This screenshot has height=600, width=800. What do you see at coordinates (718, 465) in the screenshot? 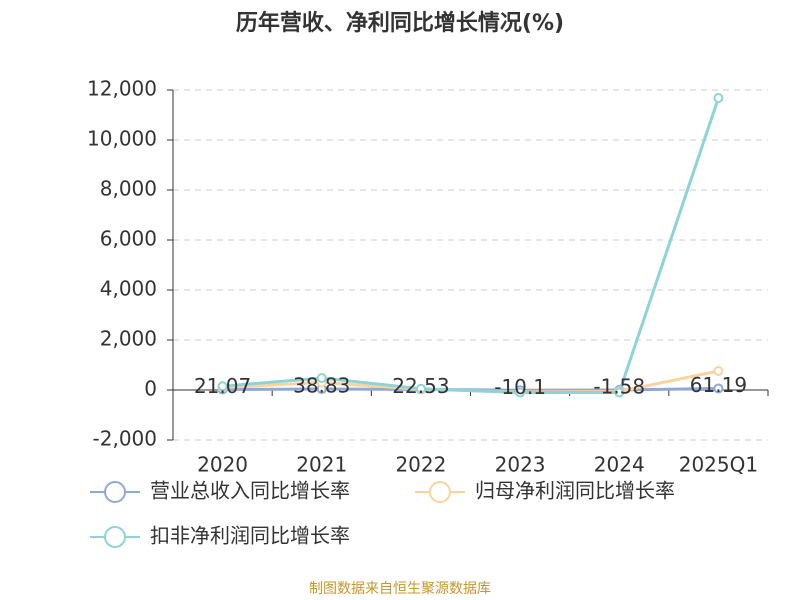
I see `x-tick-label: 2025Q1` at bounding box center [718, 465].